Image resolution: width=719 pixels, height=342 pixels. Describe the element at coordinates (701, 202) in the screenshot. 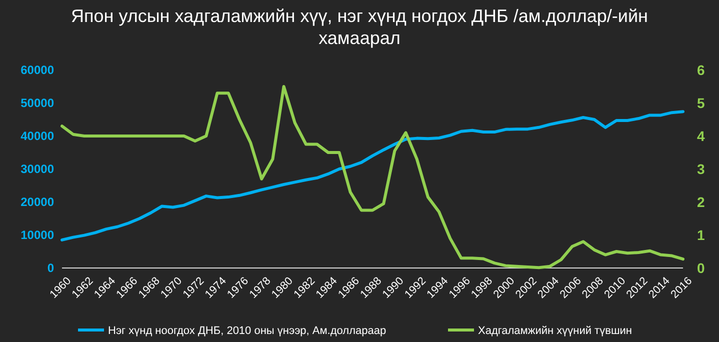

I see `y2-tick-label: 2` at that location.